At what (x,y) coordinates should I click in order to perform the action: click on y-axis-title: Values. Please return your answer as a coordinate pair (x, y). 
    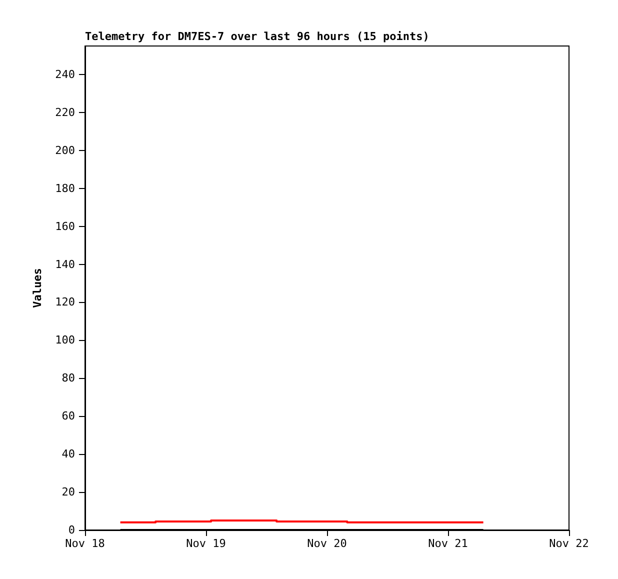
    Looking at the image, I should click on (37, 288).